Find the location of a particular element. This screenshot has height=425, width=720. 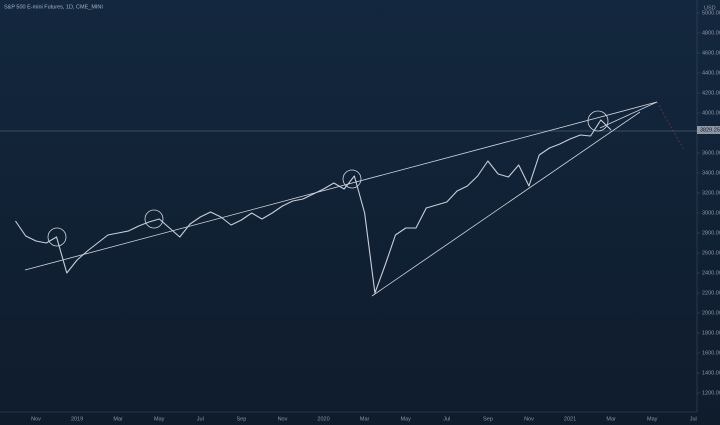

y-tick-label: 2800.00 is located at coordinates (711, 233).